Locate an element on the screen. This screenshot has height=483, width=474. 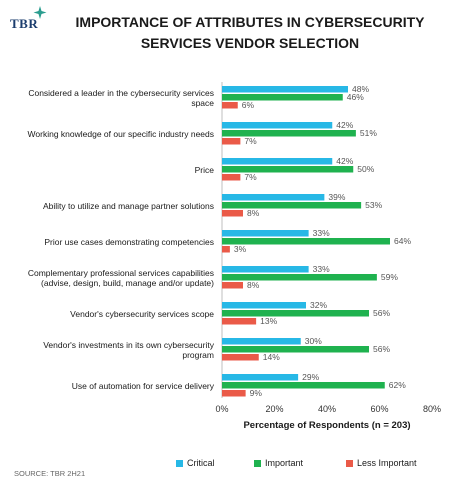
data-label-important: 64% is located at coordinates (402, 241).